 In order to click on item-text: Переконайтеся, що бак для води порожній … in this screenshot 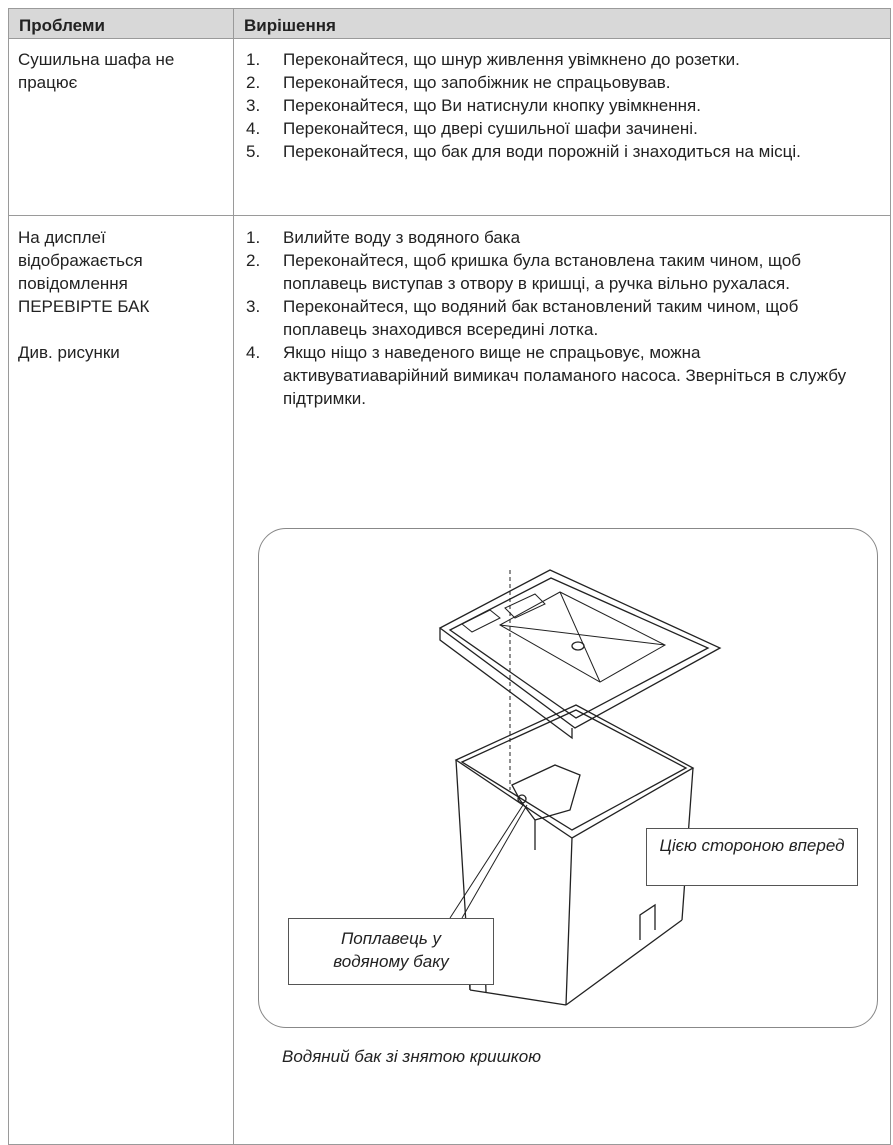, I will do `click(542, 151)`.